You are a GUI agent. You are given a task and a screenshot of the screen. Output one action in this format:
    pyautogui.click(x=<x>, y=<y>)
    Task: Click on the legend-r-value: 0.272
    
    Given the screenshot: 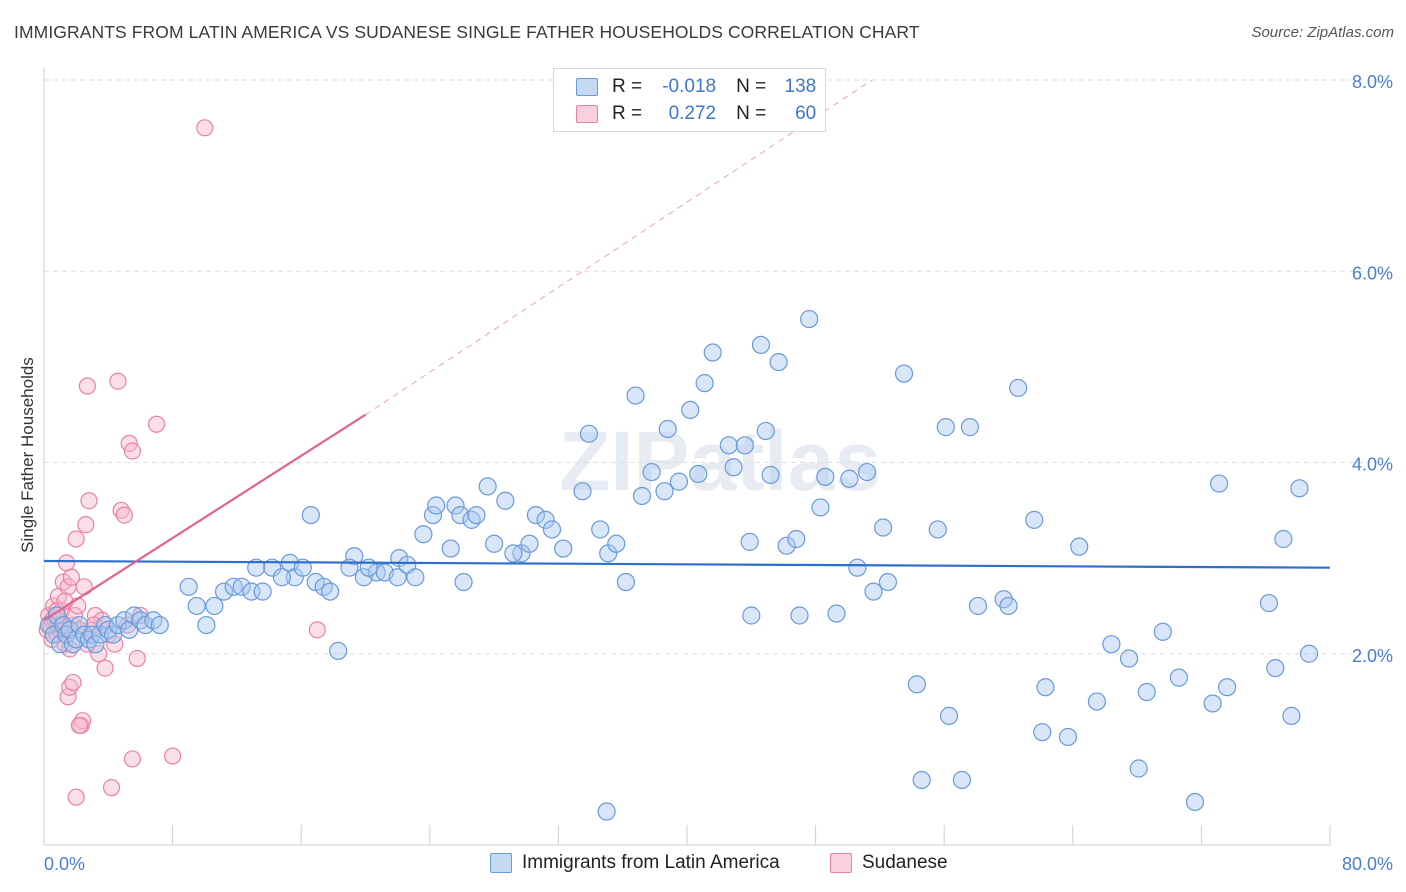 What is the action you would take?
    pyautogui.click(x=692, y=113)
    